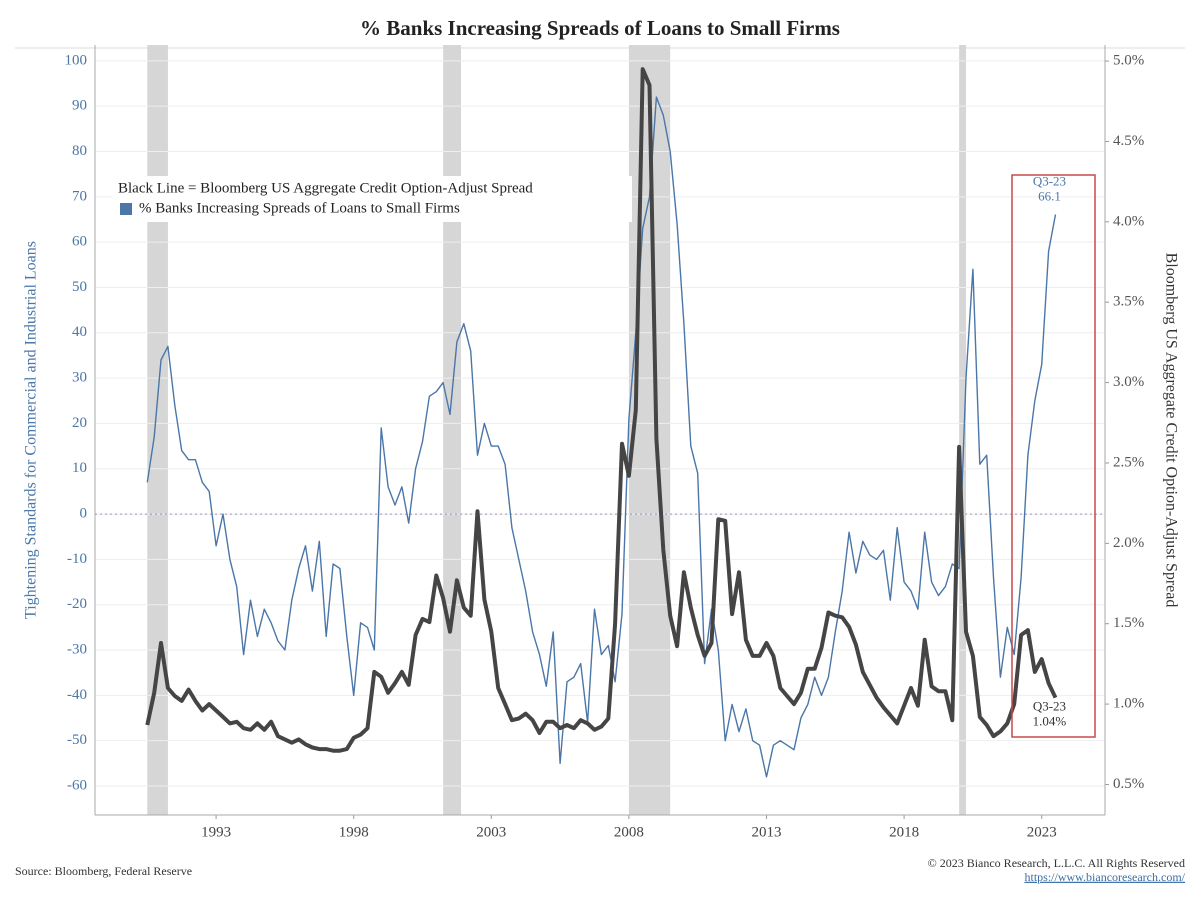 The image size is (1200, 900). Describe the element at coordinates (1128, 462) in the screenshot. I see `y2-tick-label: 2.5%` at that location.